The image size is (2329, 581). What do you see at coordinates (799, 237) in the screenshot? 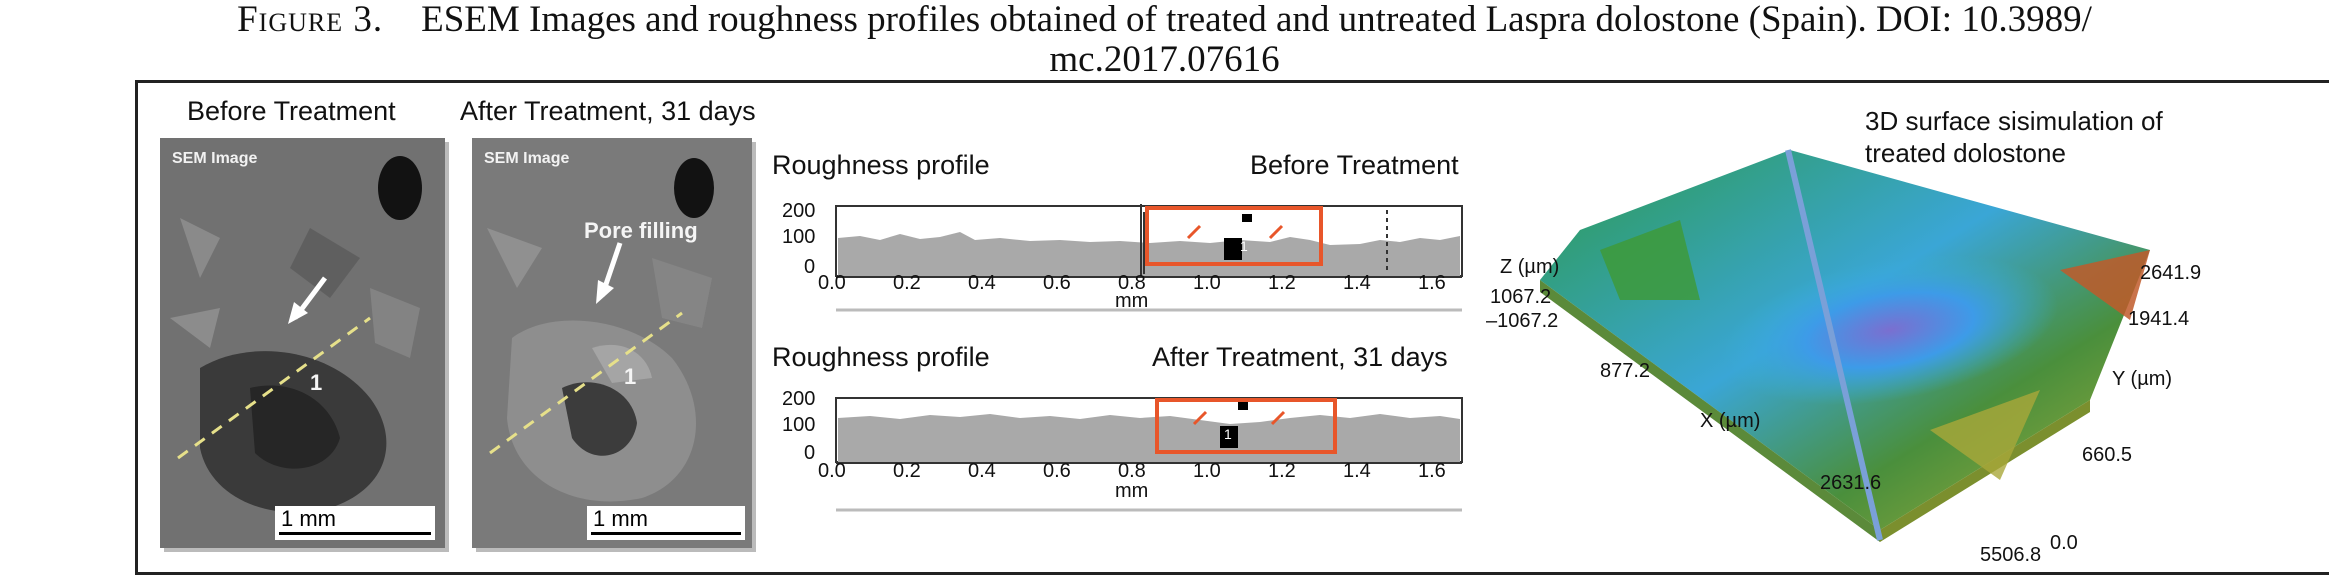
I see `profile-1-ytick-100: 100` at bounding box center [799, 237].